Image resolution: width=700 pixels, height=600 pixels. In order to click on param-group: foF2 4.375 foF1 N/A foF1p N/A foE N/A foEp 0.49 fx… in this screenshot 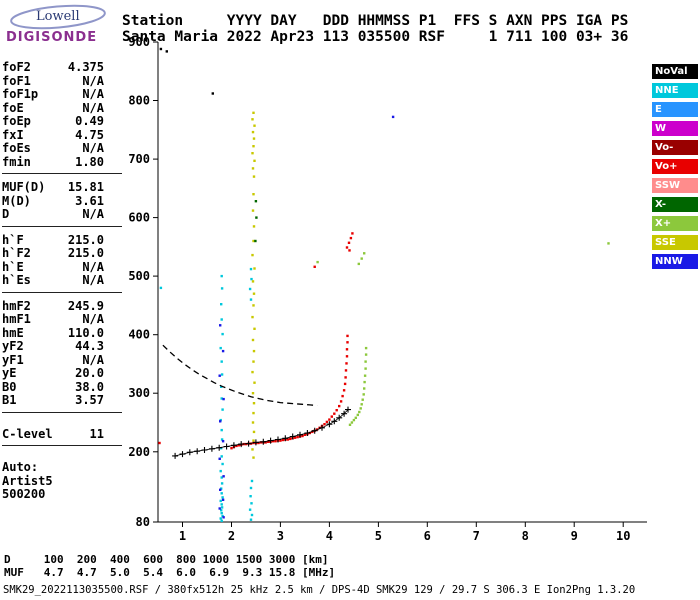, I will do `click(62, 117)`.